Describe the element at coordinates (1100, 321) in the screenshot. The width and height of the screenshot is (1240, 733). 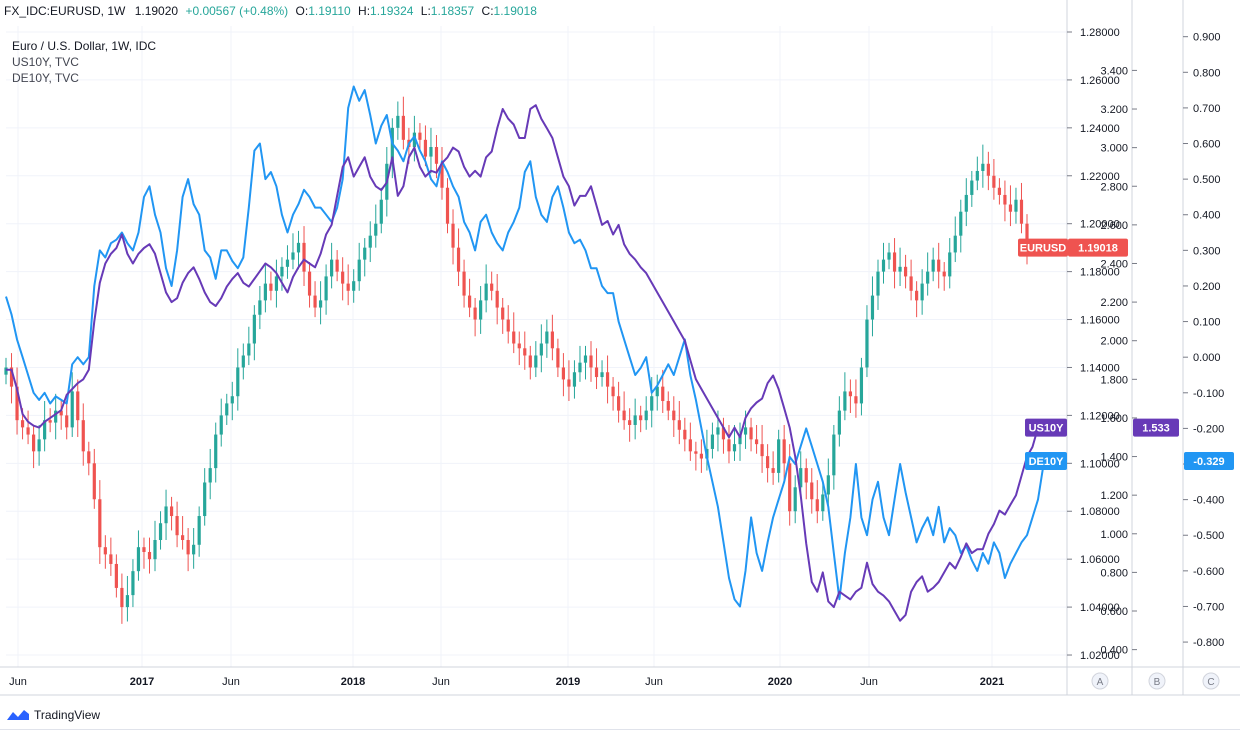
I see `axis-a-tick-6: 1.16000` at that location.